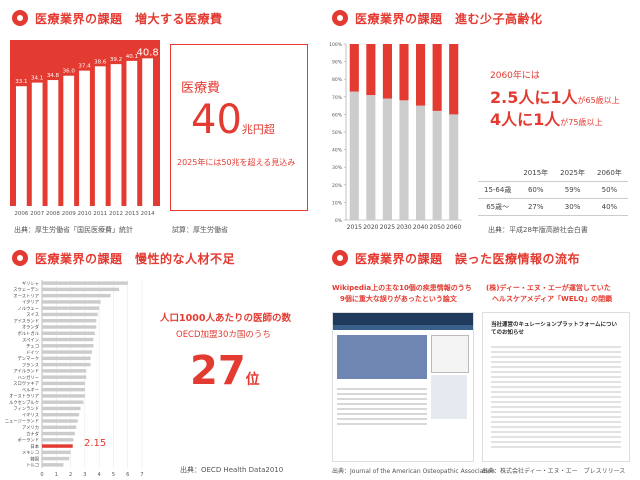 This screenshot has height=480, width=640. What do you see at coordinates (581, 122) in the screenshot?
I see `aging-line3-rest: が75歳以上` at bounding box center [581, 122].